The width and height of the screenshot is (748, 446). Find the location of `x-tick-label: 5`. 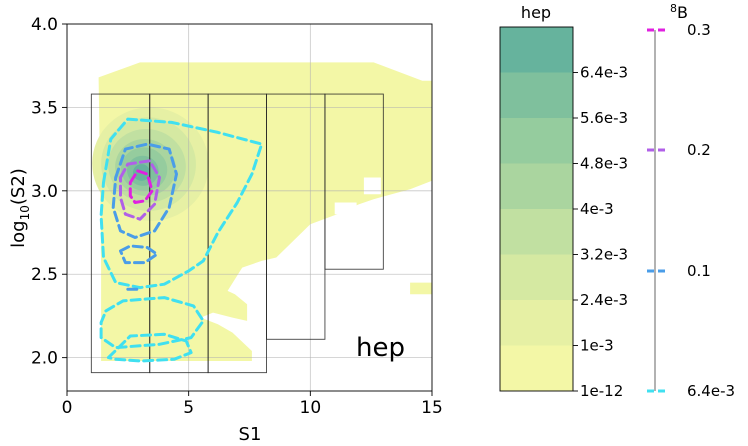

x-tick-label: 5 is located at coordinates (188, 408).